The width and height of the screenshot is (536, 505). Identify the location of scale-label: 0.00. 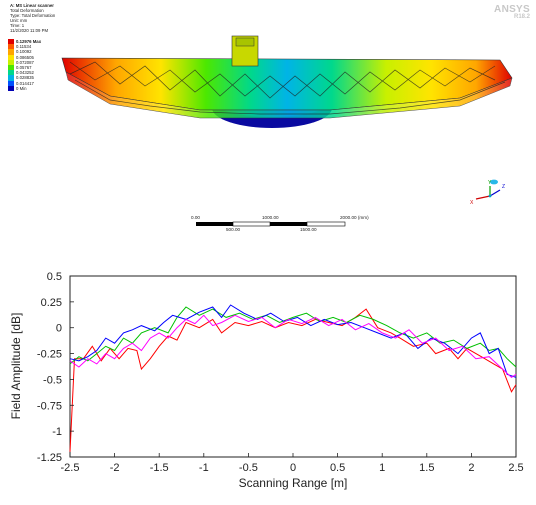
(195, 217).